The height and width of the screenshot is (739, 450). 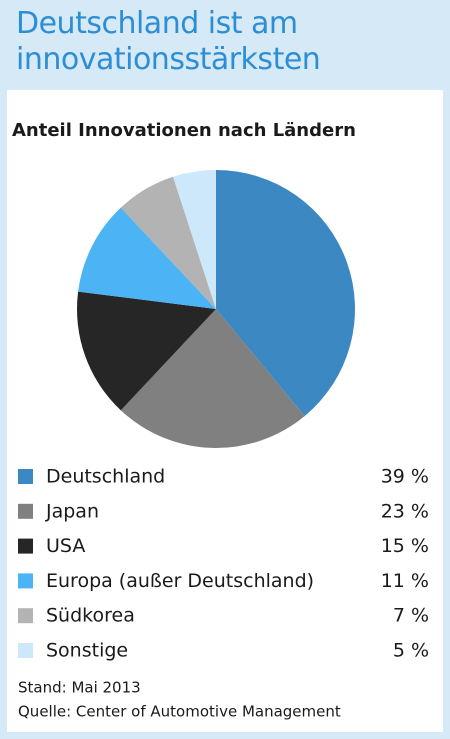 What do you see at coordinates (179, 712) in the screenshot?
I see `note: Quelle: Center of Automotive Management` at bounding box center [179, 712].